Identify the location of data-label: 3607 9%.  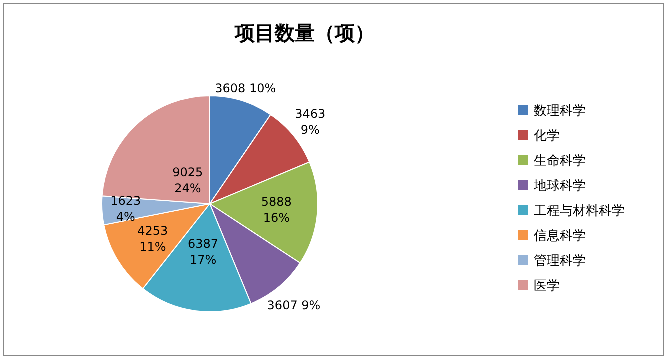
(294, 305).